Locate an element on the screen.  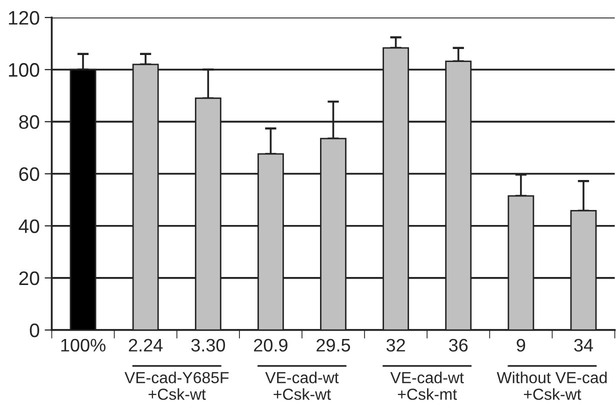
x-tick-label: 9 is located at coordinates (521, 345).